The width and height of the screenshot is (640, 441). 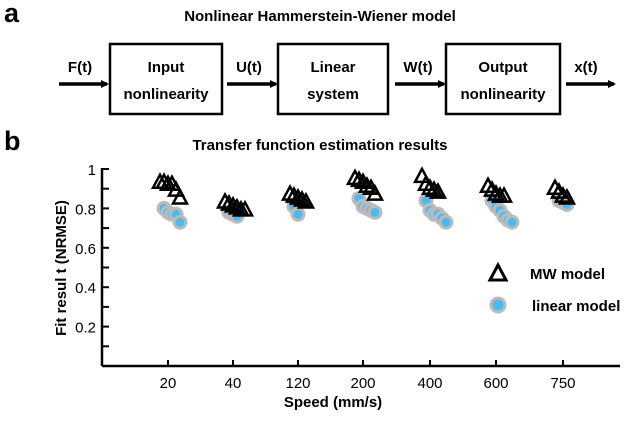 I want to click on chart-title: Transfer function estimation results, so click(x=319, y=145).